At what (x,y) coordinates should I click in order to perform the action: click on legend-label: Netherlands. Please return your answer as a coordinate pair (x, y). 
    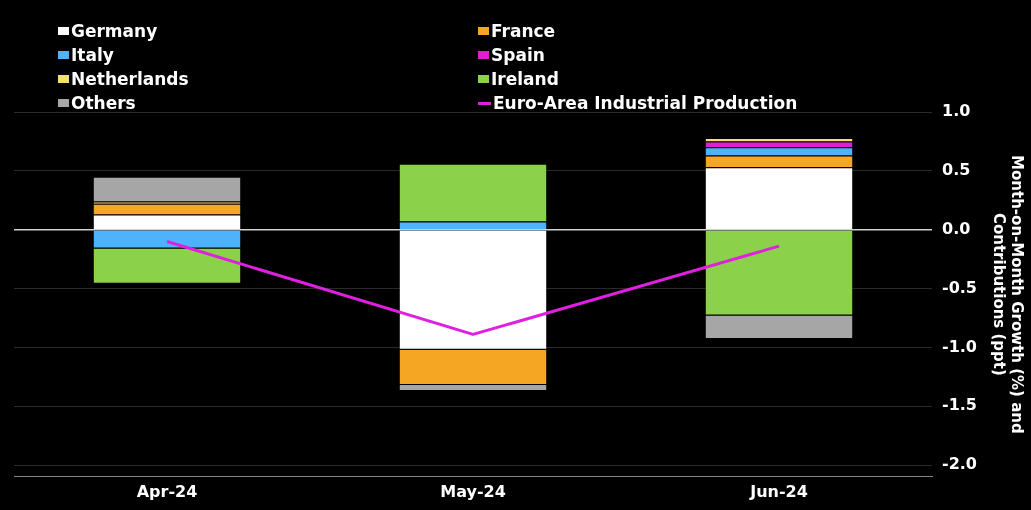
    Looking at the image, I should click on (130, 79).